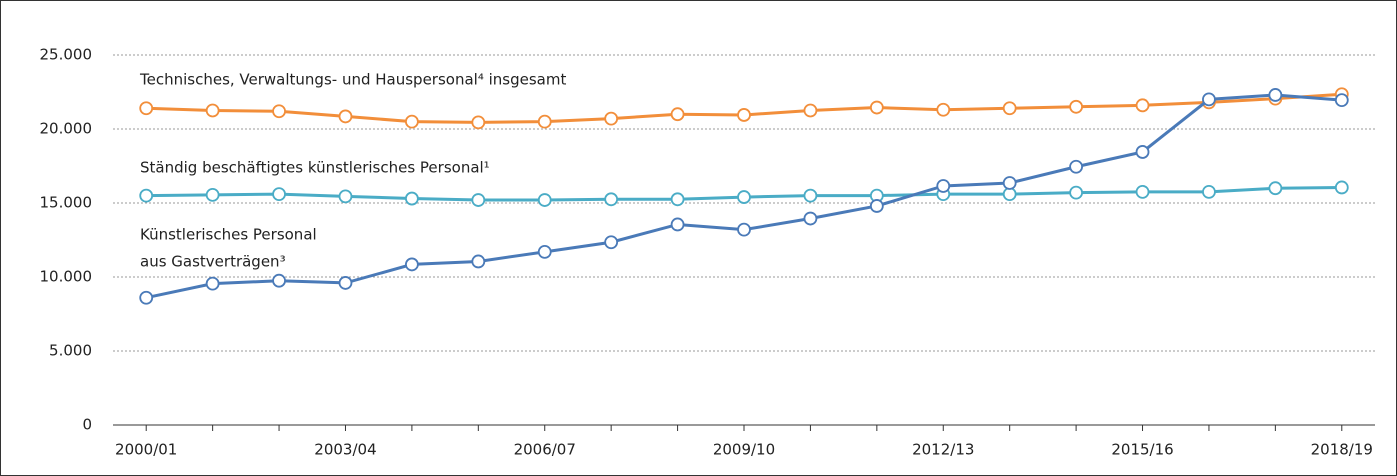 The image size is (1397, 476). I want to click on x-tick-label: 2015/16, so click(1142, 450).